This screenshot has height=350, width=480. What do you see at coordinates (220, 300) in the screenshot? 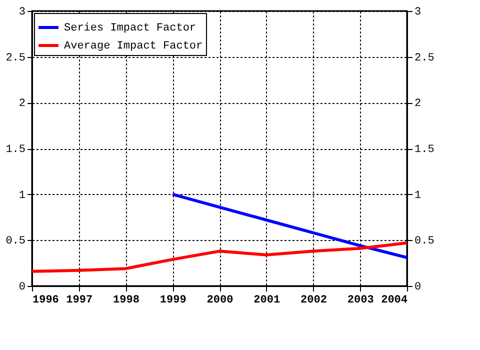
I see `x-tick-label: 2000` at bounding box center [220, 300].